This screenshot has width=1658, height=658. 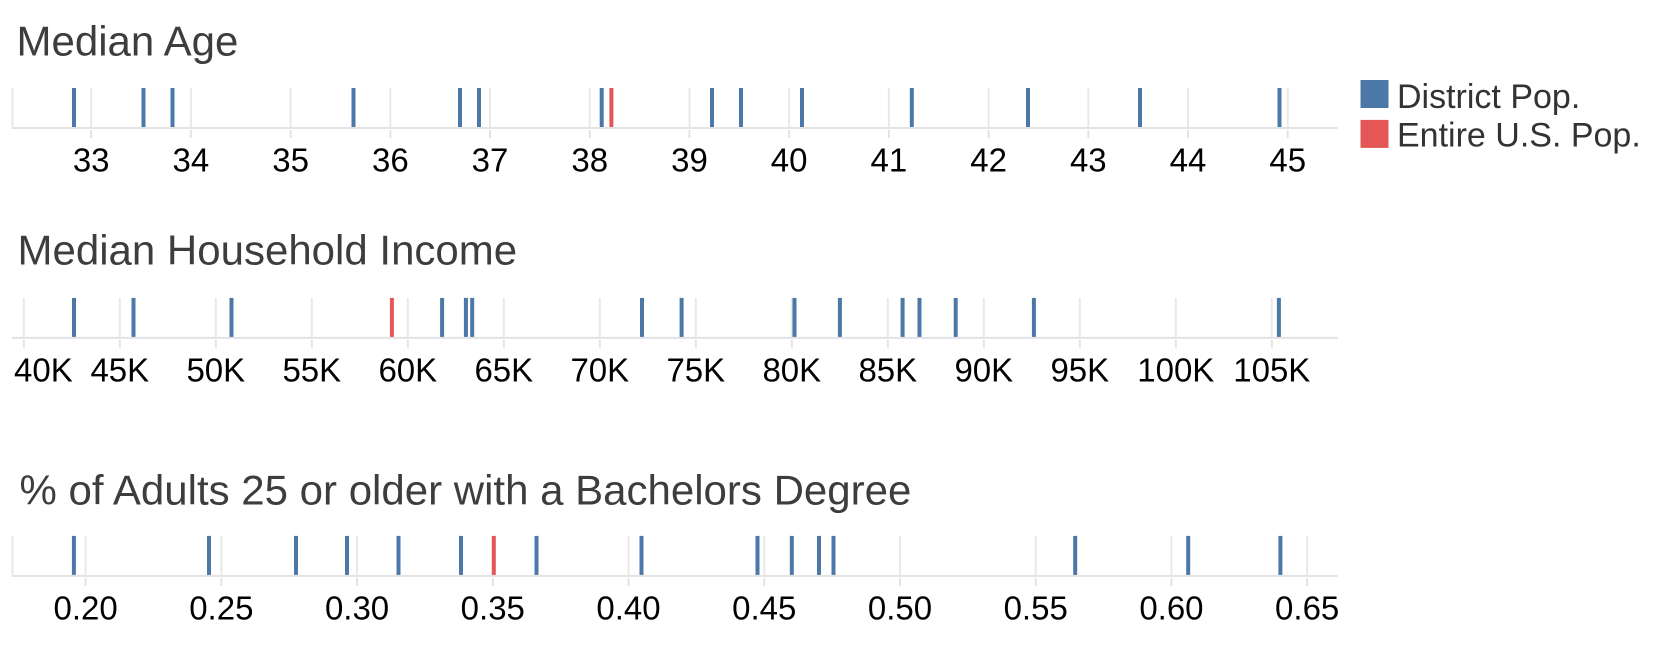 I want to click on svg-text: 34, so click(x=191, y=160).